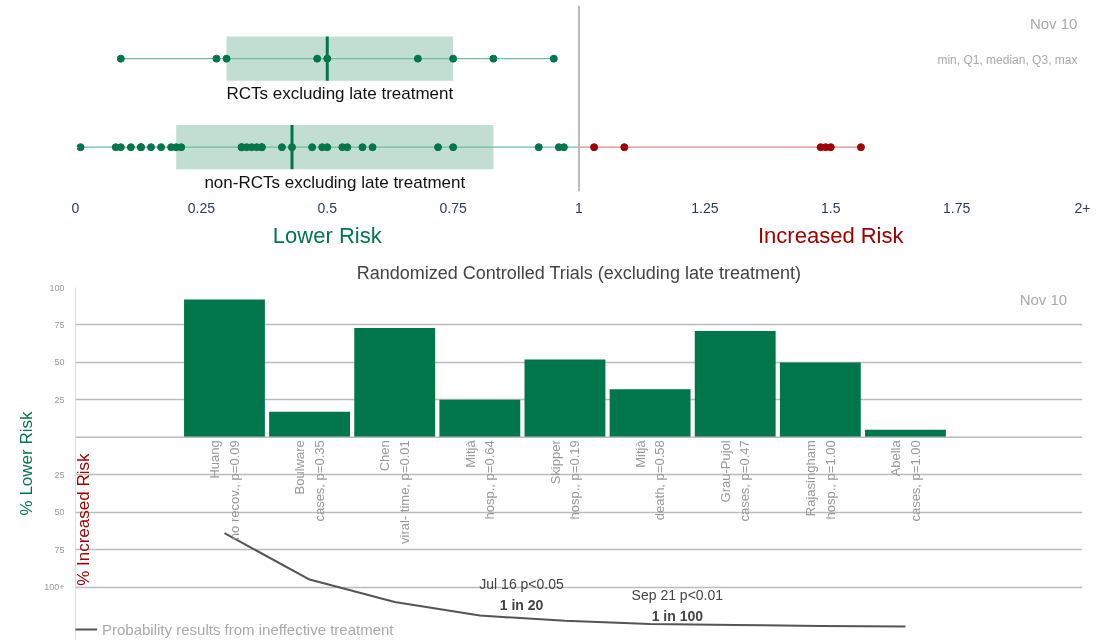 This screenshot has width=1101, height=643. Describe the element at coordinates (578, 272) in the screenshot. I see `chart-title: Randomized Controlled Trials (excluding late treatment)` at that location.